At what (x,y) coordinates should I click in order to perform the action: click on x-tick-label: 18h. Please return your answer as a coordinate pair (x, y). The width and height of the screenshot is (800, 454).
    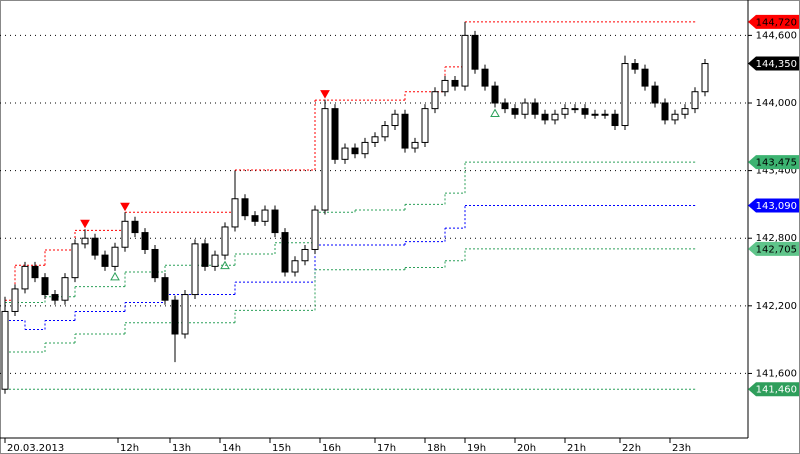
    Looking at the image, I should click on (436, 448).